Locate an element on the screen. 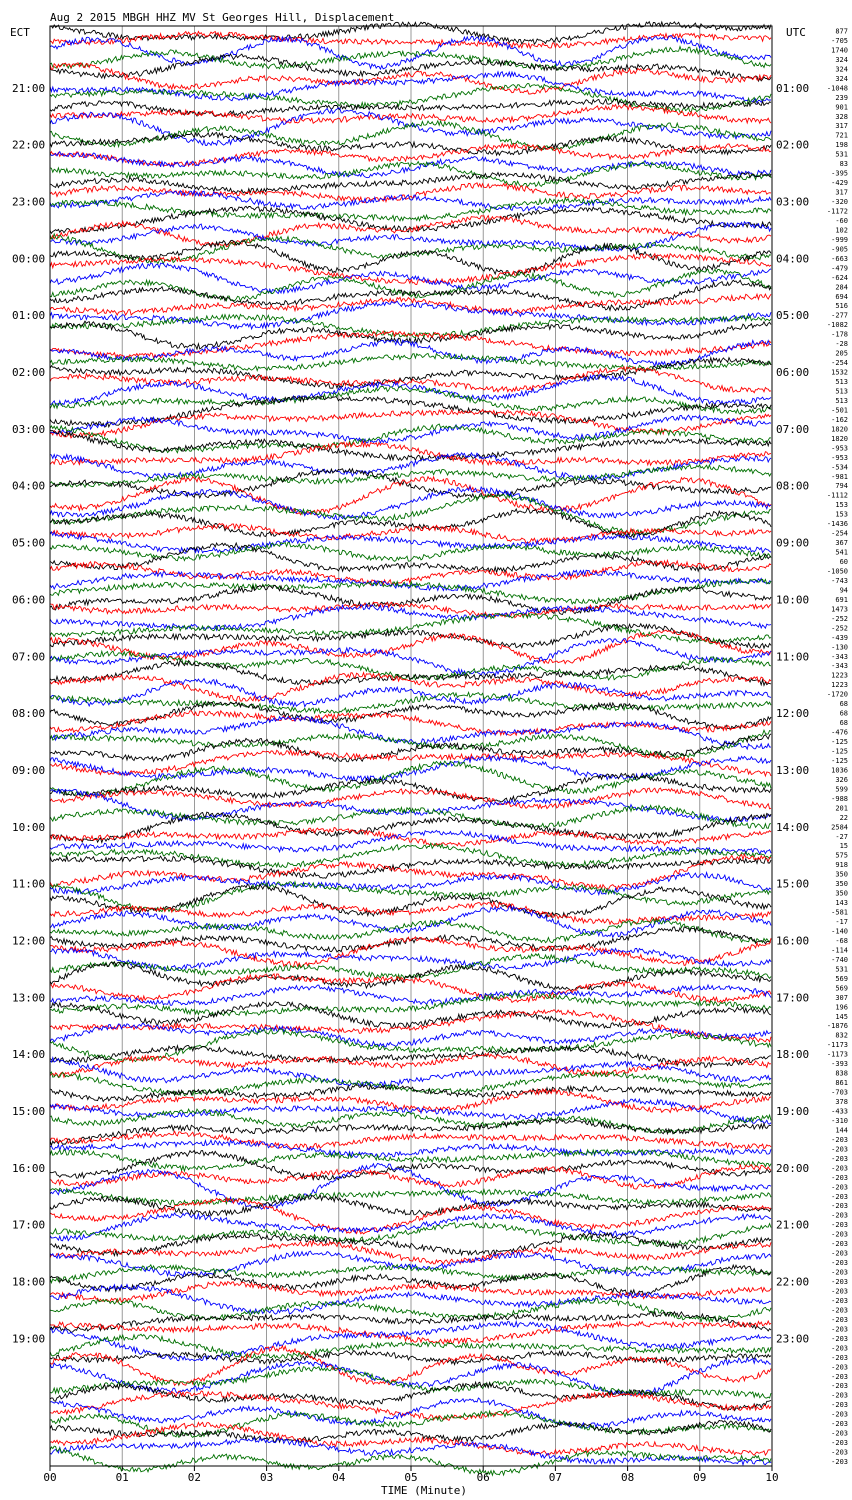  ect-hour-label: 14:00 is located at coordinates (28, 1054).